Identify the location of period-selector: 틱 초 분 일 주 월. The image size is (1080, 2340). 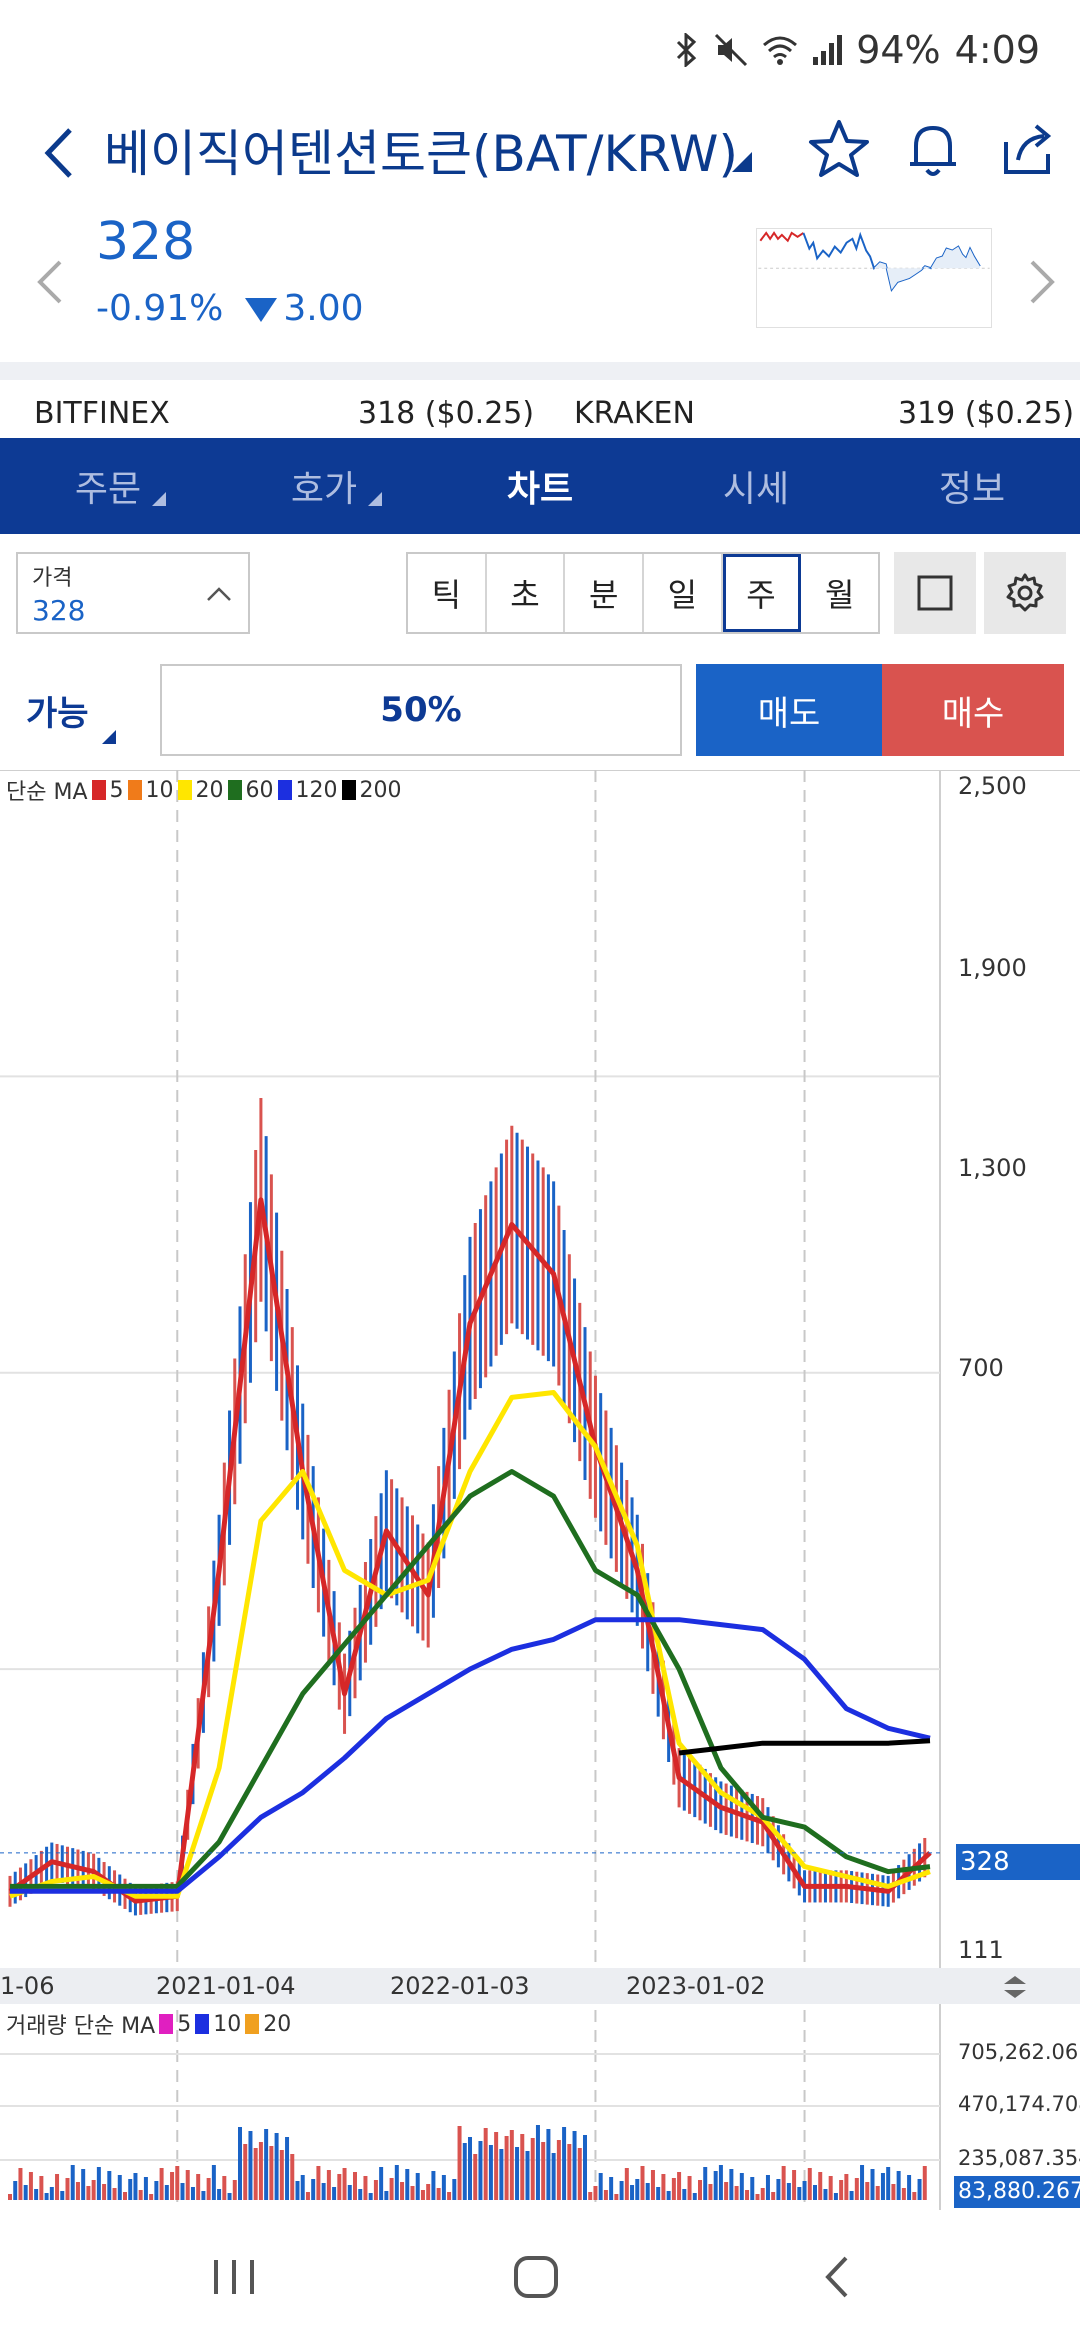
(643, 593).